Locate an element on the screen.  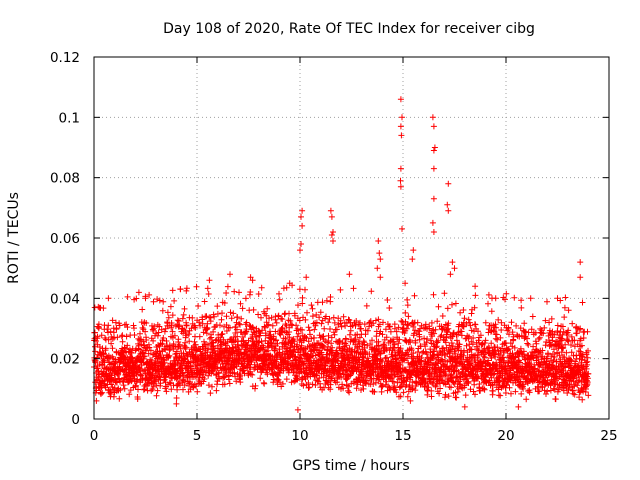
y-tick-label: 0 is located at coordinates (75, 420).